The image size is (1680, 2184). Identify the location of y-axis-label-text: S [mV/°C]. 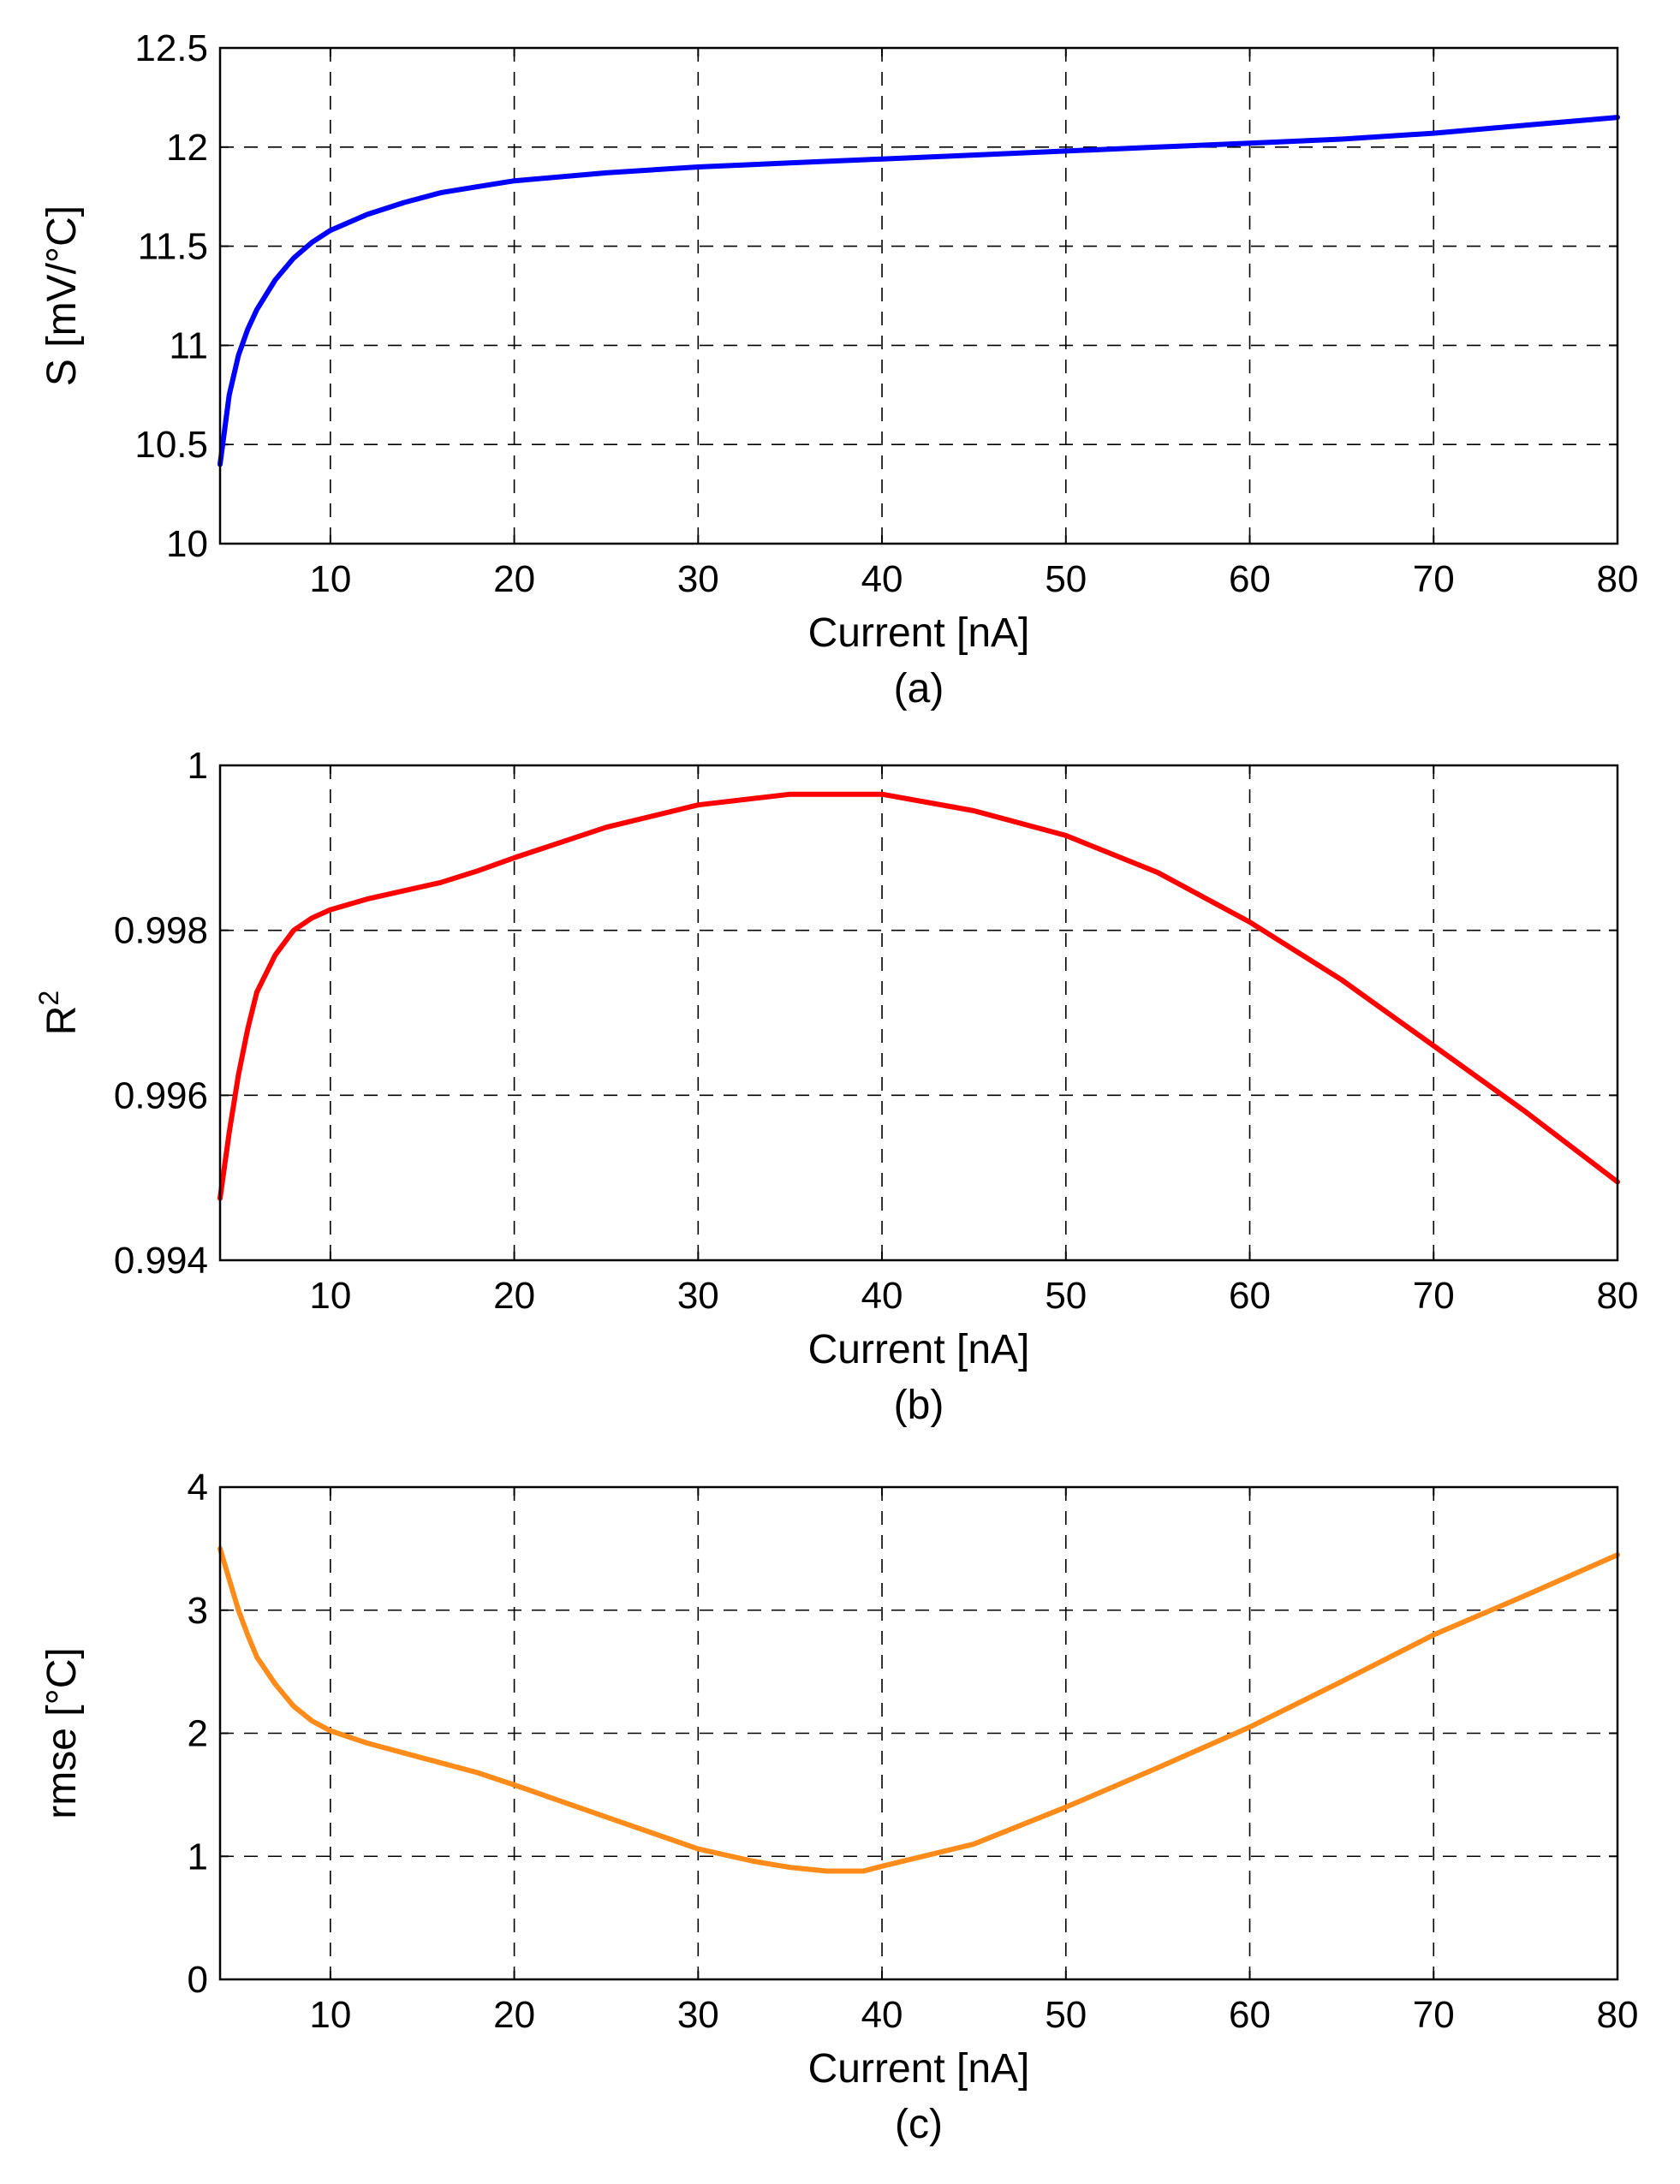
(62, 295).